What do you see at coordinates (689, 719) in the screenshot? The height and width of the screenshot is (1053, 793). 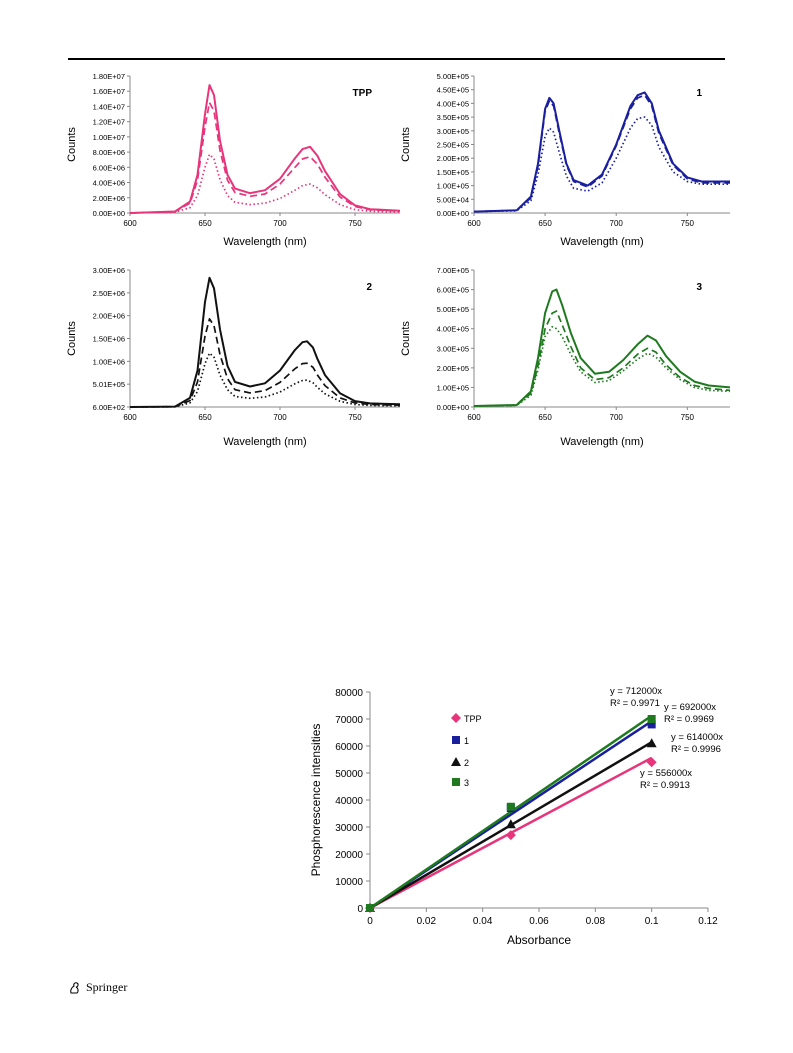 I see `trendline-r2: R² = 0.9969` at bounding box center [689, 719].